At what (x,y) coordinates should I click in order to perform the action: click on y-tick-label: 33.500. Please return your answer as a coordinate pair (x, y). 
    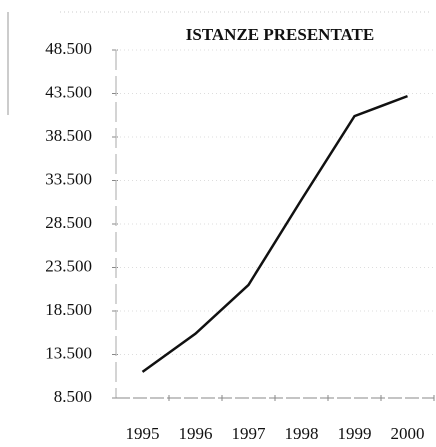
    Looking at the image, I should click on (68, 178).